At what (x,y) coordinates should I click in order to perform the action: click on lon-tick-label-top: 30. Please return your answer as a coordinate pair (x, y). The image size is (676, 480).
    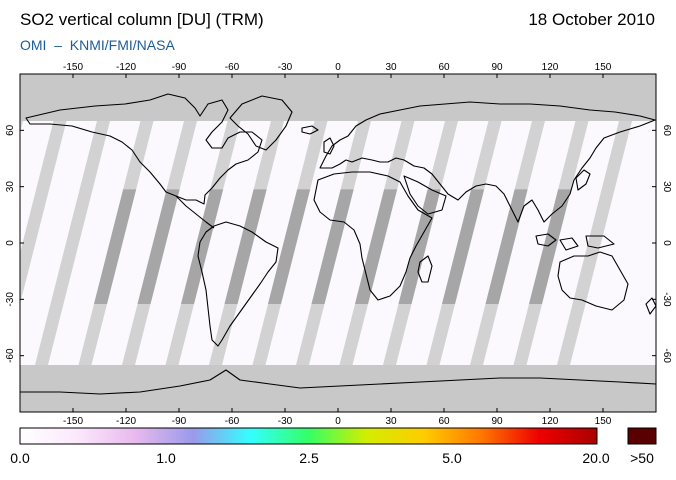
    Looking at the image, I should click on (391, 67).